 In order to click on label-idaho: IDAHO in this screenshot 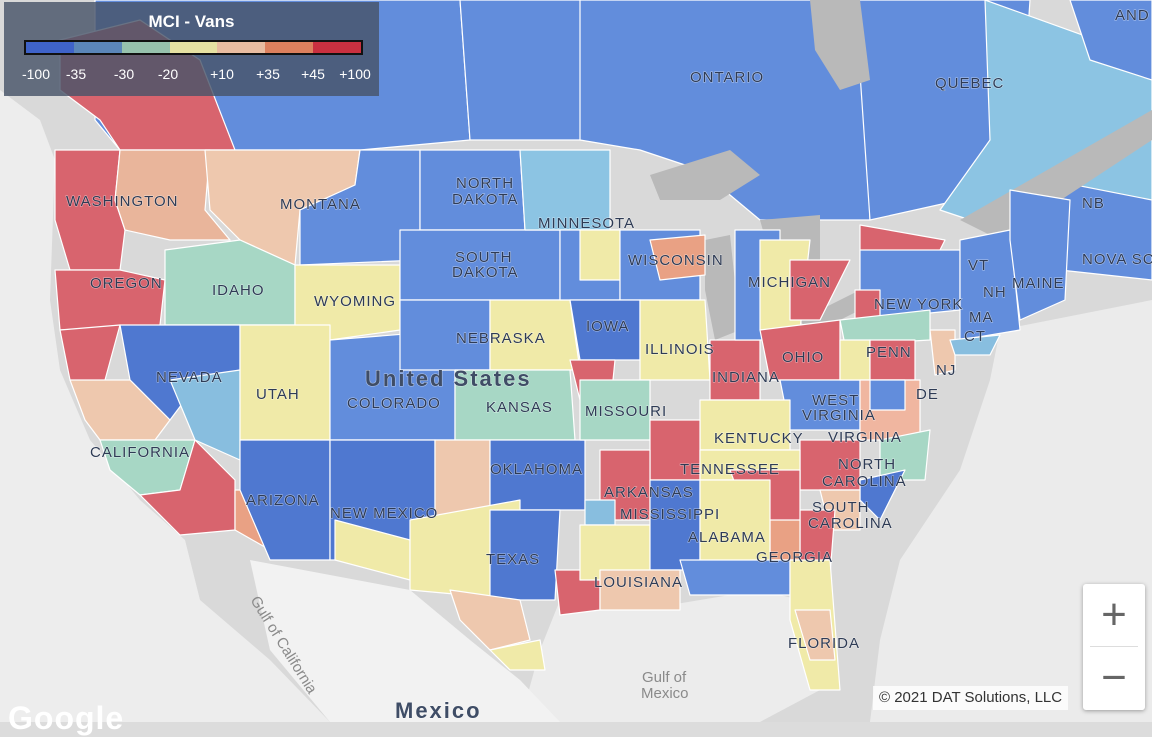, I will do `click(238, 290)`.